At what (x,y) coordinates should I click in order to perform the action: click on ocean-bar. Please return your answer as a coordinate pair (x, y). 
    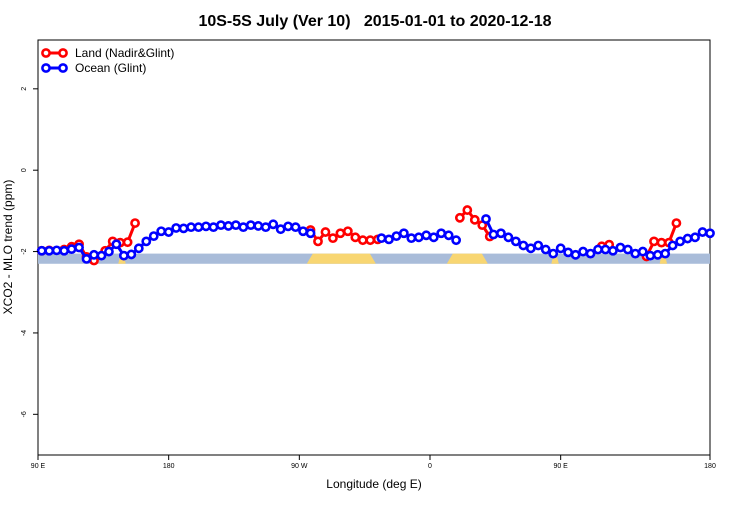
    Looking at the image, I should click on (374, 258).